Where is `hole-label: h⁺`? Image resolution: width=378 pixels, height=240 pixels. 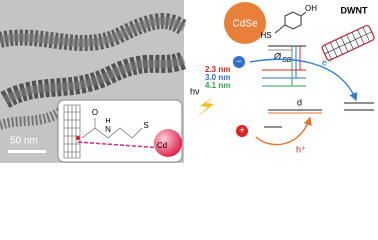 hole-label: h⁺ is located at coordinates (301, 149).